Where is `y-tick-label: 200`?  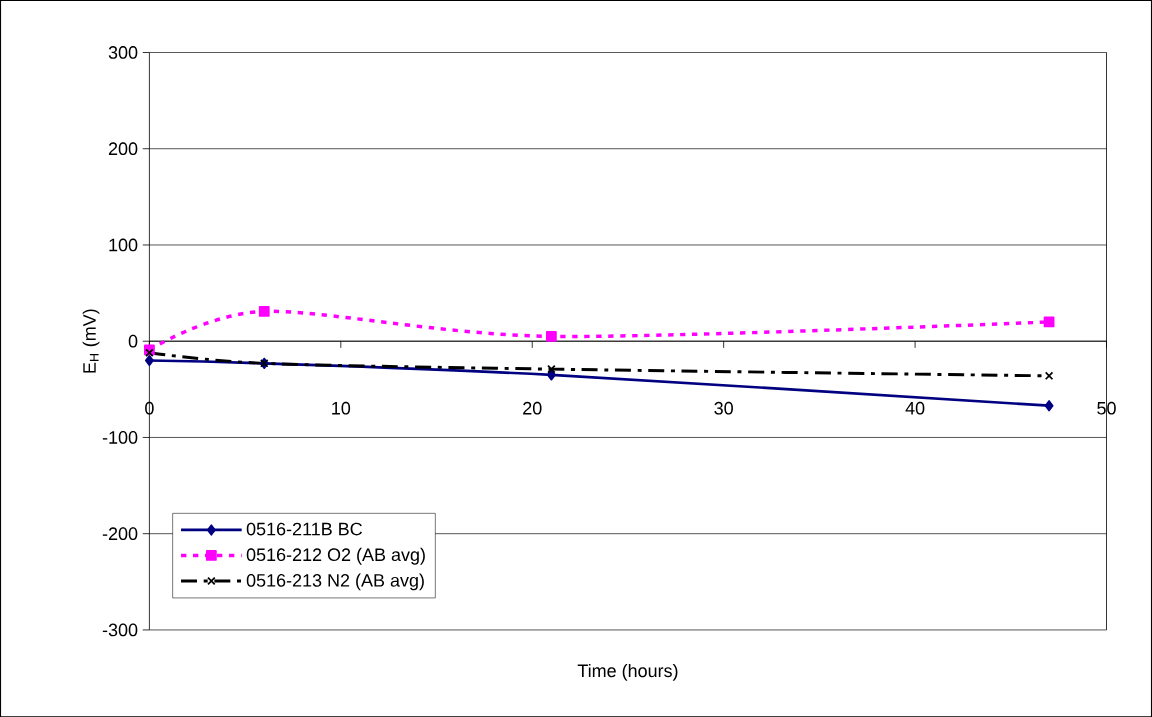
y-tick-label: 200 is located at coordinates (123, 148).